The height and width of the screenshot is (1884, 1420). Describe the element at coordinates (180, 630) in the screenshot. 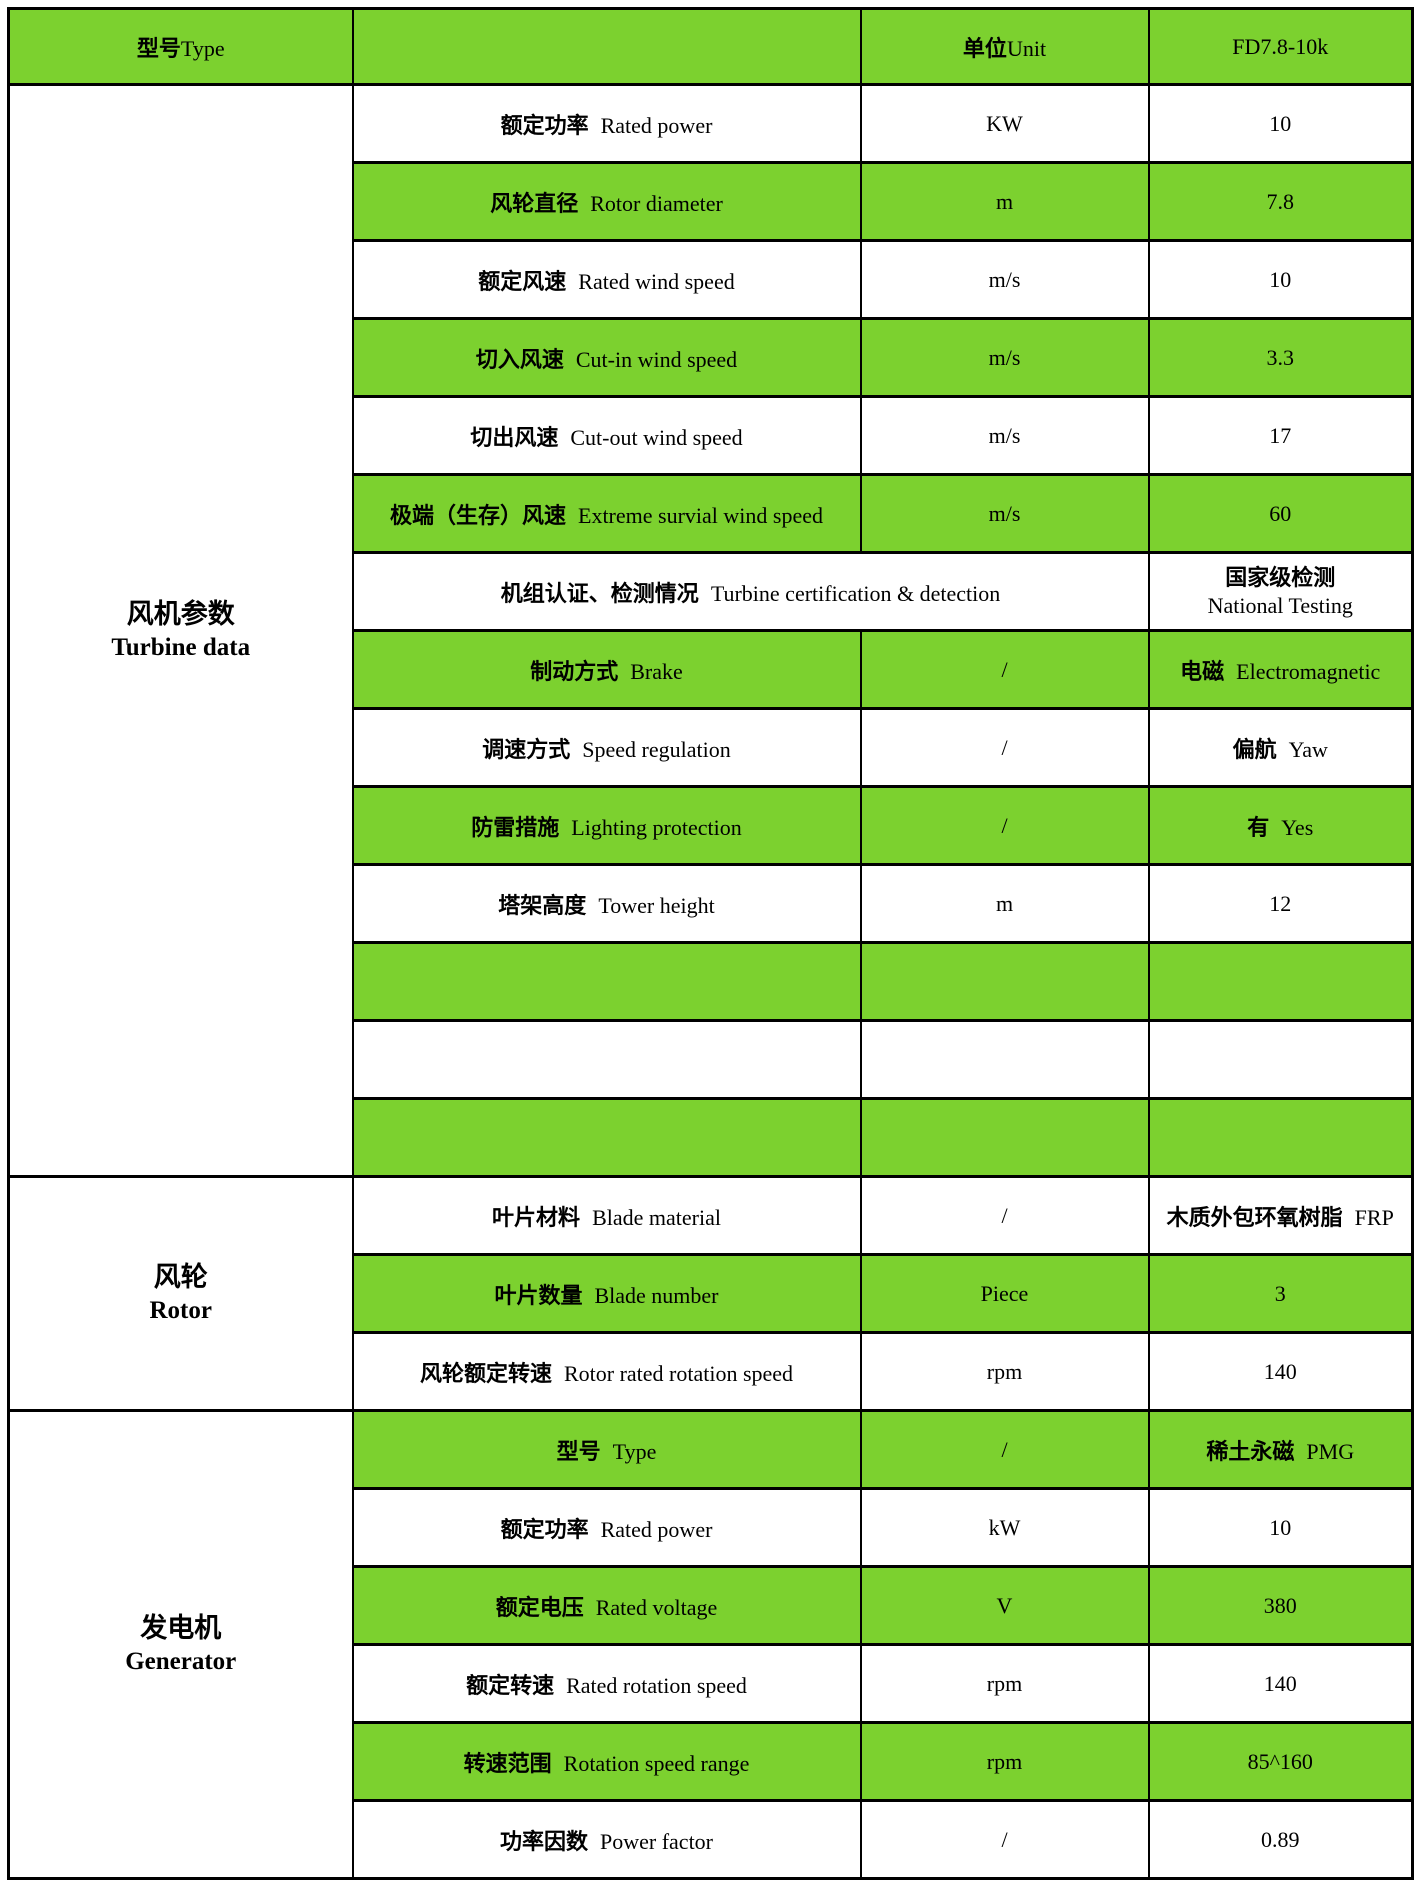

I see `category-cell-0: 风机参数 Turbine data` at that location.